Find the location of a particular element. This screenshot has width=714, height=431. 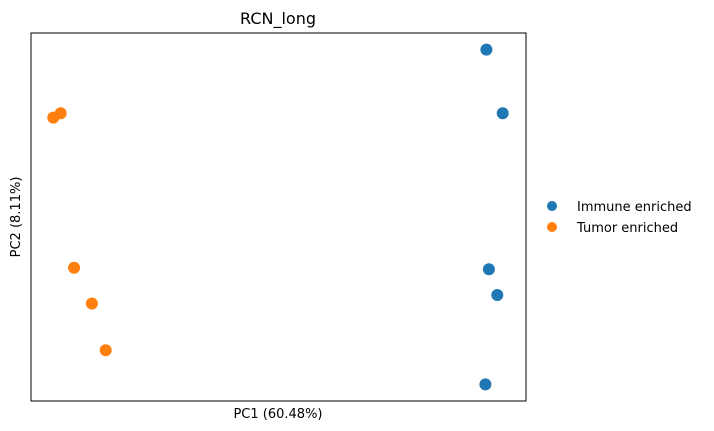

legend: Immune enriched Tumor enriched is located at coordinates (619, 218).